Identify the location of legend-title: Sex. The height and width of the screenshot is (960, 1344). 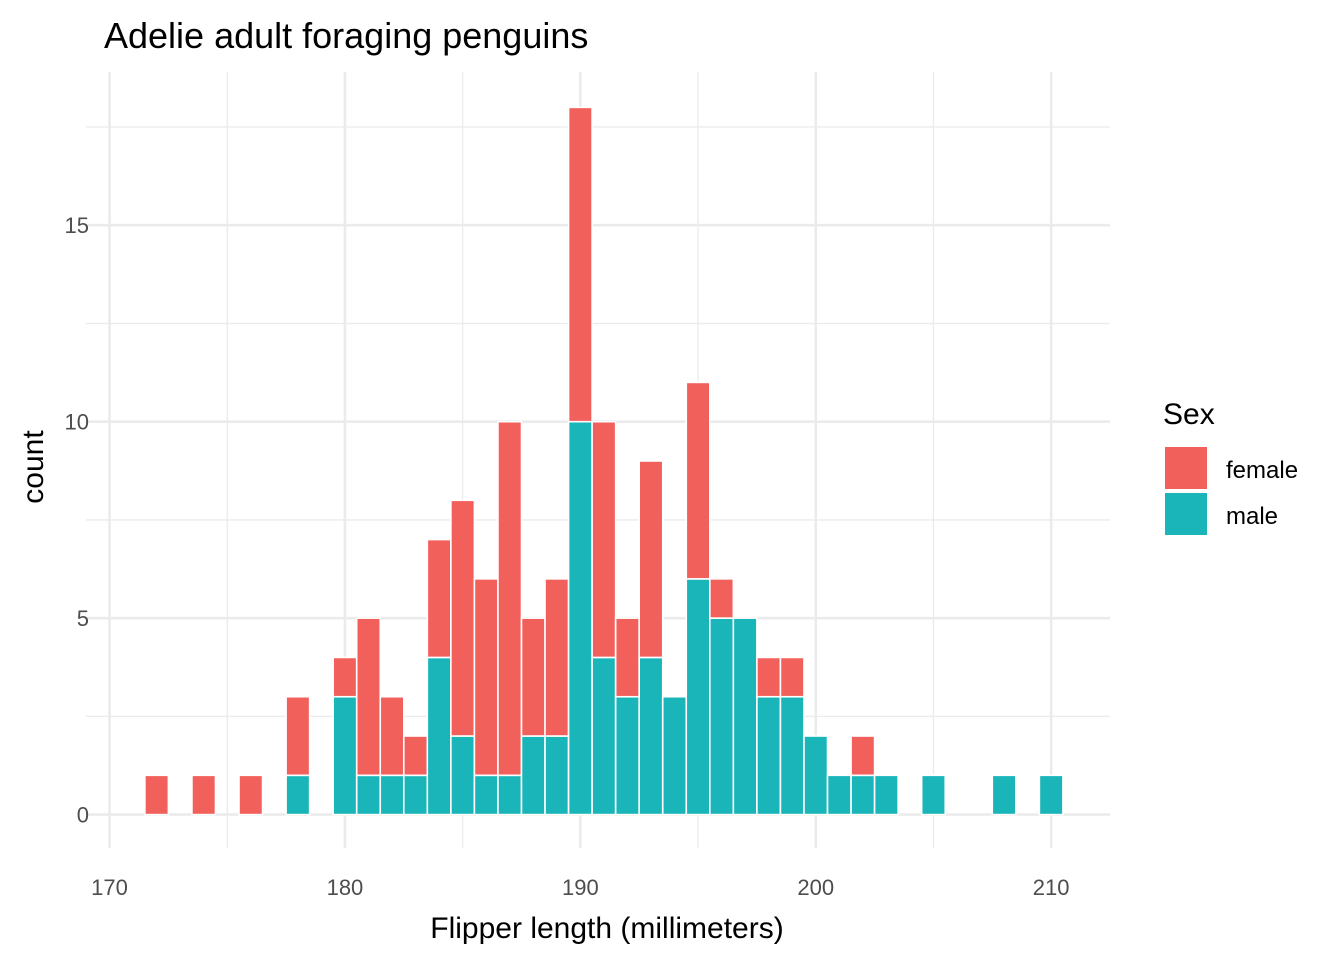
(1189, 414).